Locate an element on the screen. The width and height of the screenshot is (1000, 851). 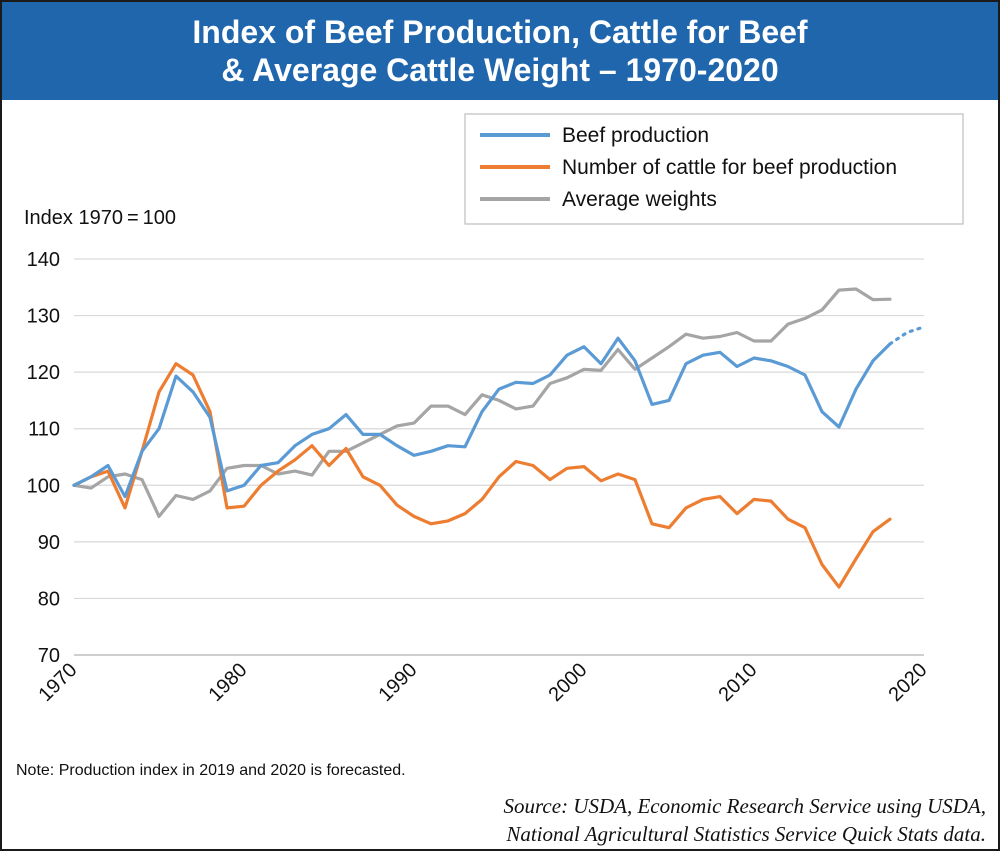
y-tick-label: 110 is located at coordinates (44, 430).